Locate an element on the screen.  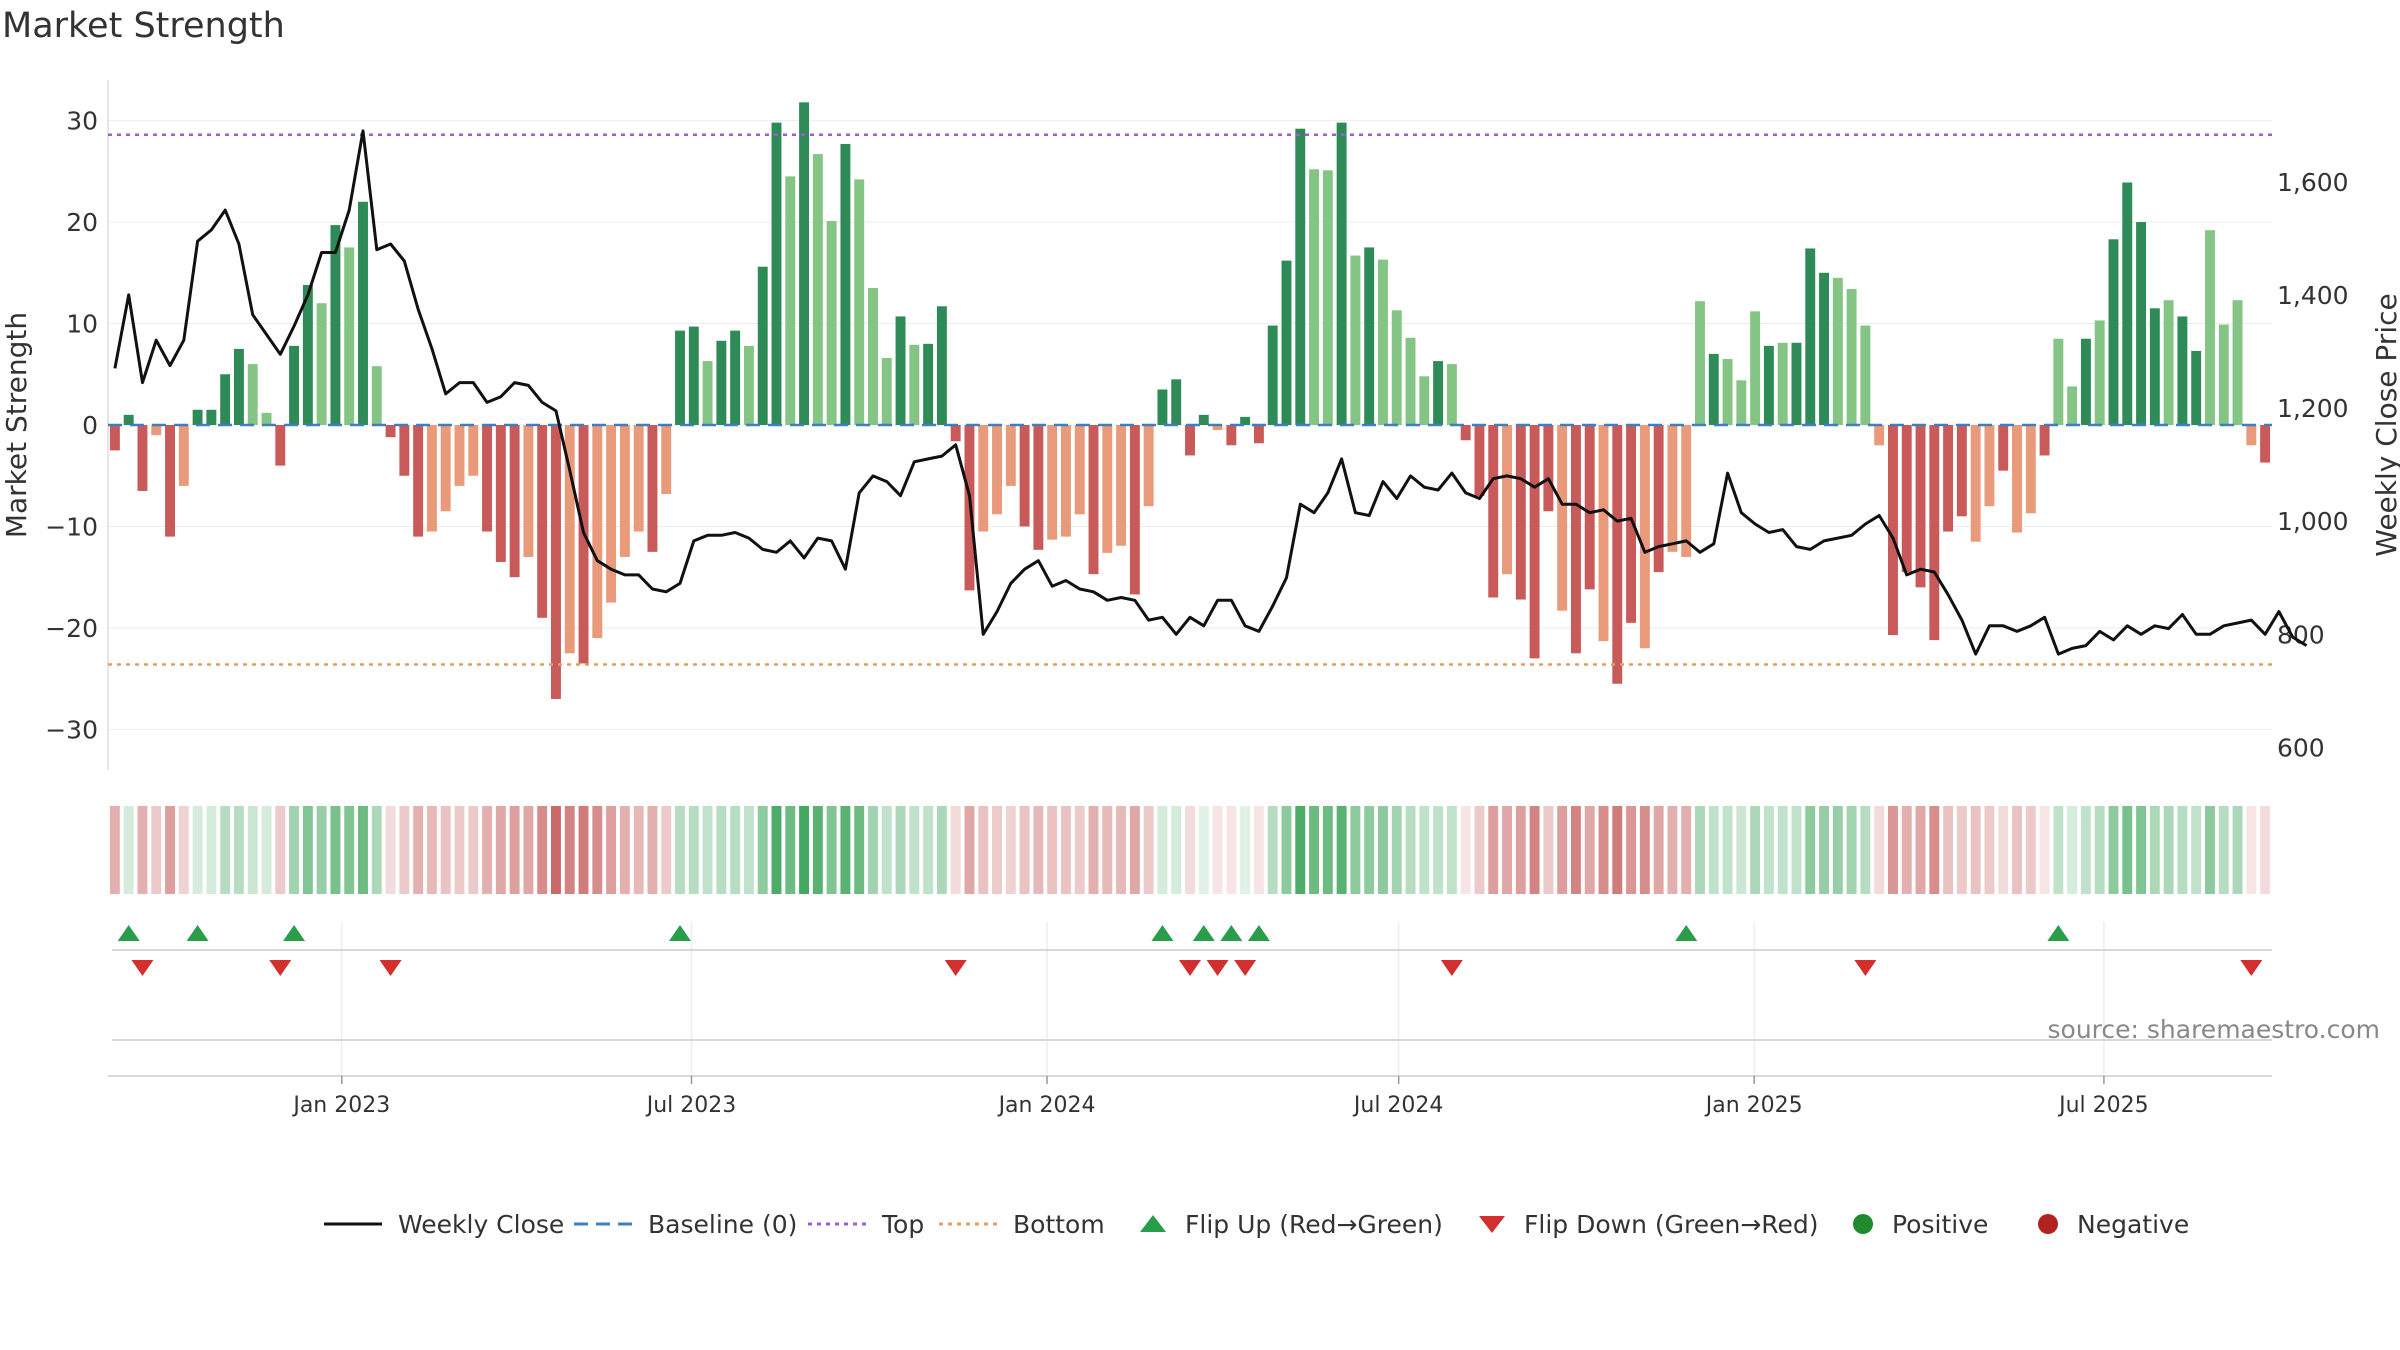
legend-item-flip-down: Flip Down (Green→Red) is located at coordinates (1646, 1224).